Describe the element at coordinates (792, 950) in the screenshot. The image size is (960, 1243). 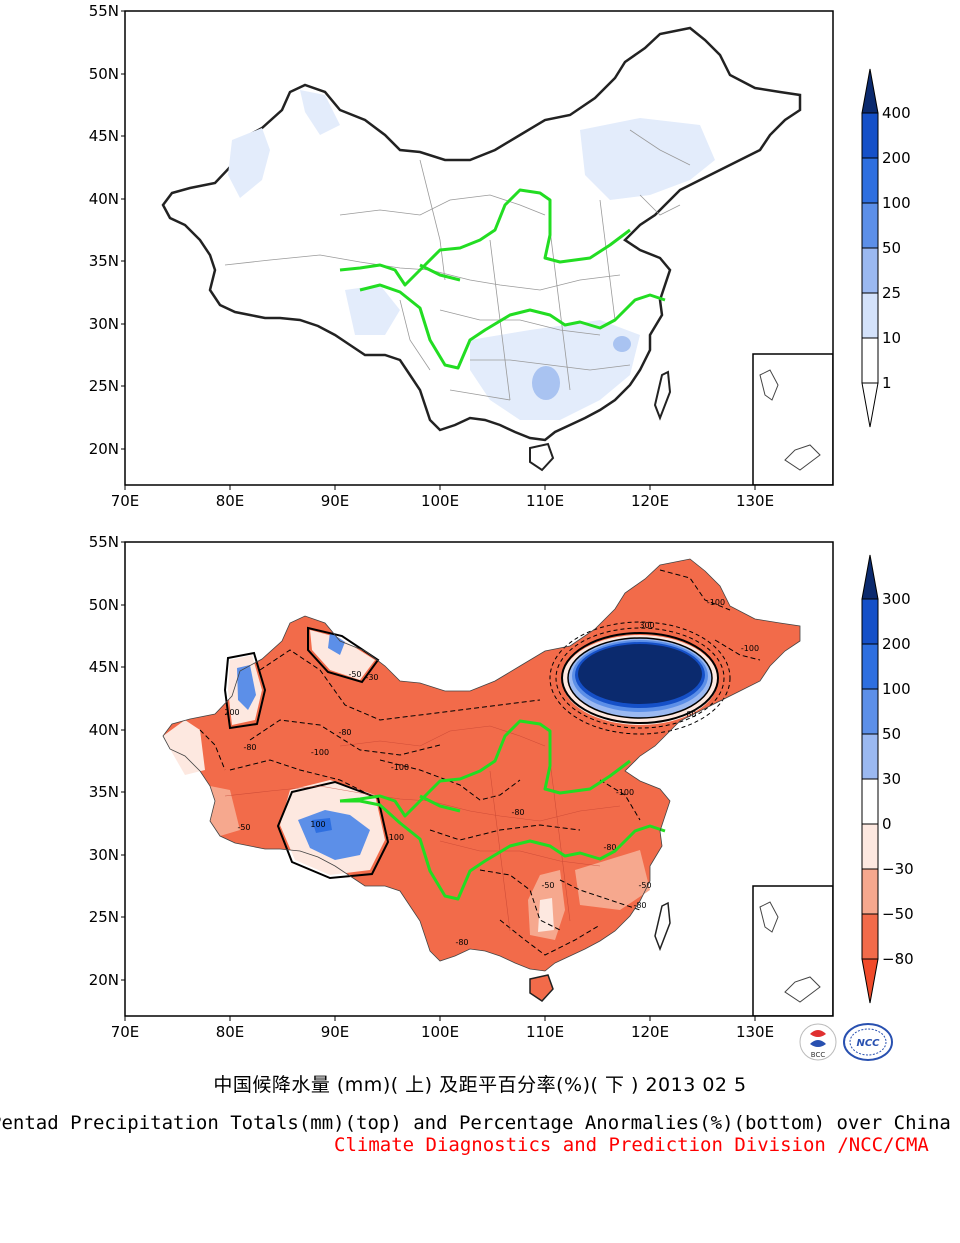
I see `bottom-inset-box` at that location.